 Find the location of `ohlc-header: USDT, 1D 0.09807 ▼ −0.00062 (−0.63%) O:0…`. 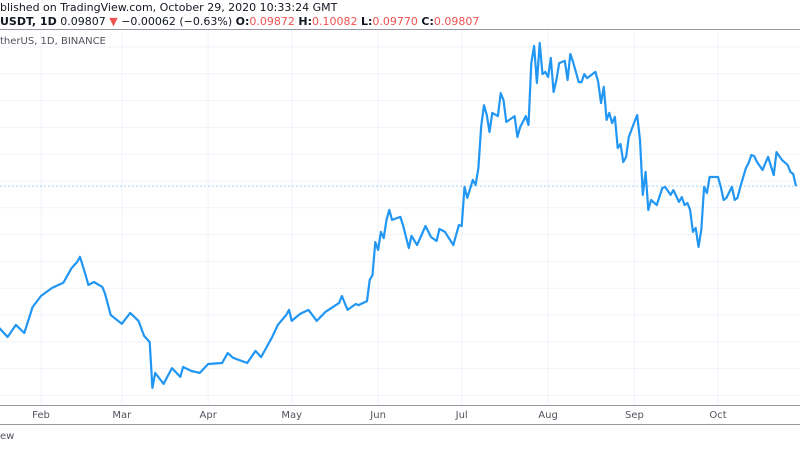

ohlc-header: USDT, 1D 0.09807 ▼ −0.00062 (−0.63%) O:0… is located at coordinates (239, 21).